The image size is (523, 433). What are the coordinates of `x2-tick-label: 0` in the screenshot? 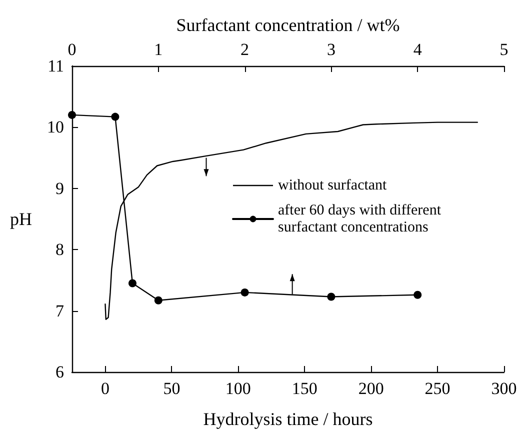 It's located at (72, 49).